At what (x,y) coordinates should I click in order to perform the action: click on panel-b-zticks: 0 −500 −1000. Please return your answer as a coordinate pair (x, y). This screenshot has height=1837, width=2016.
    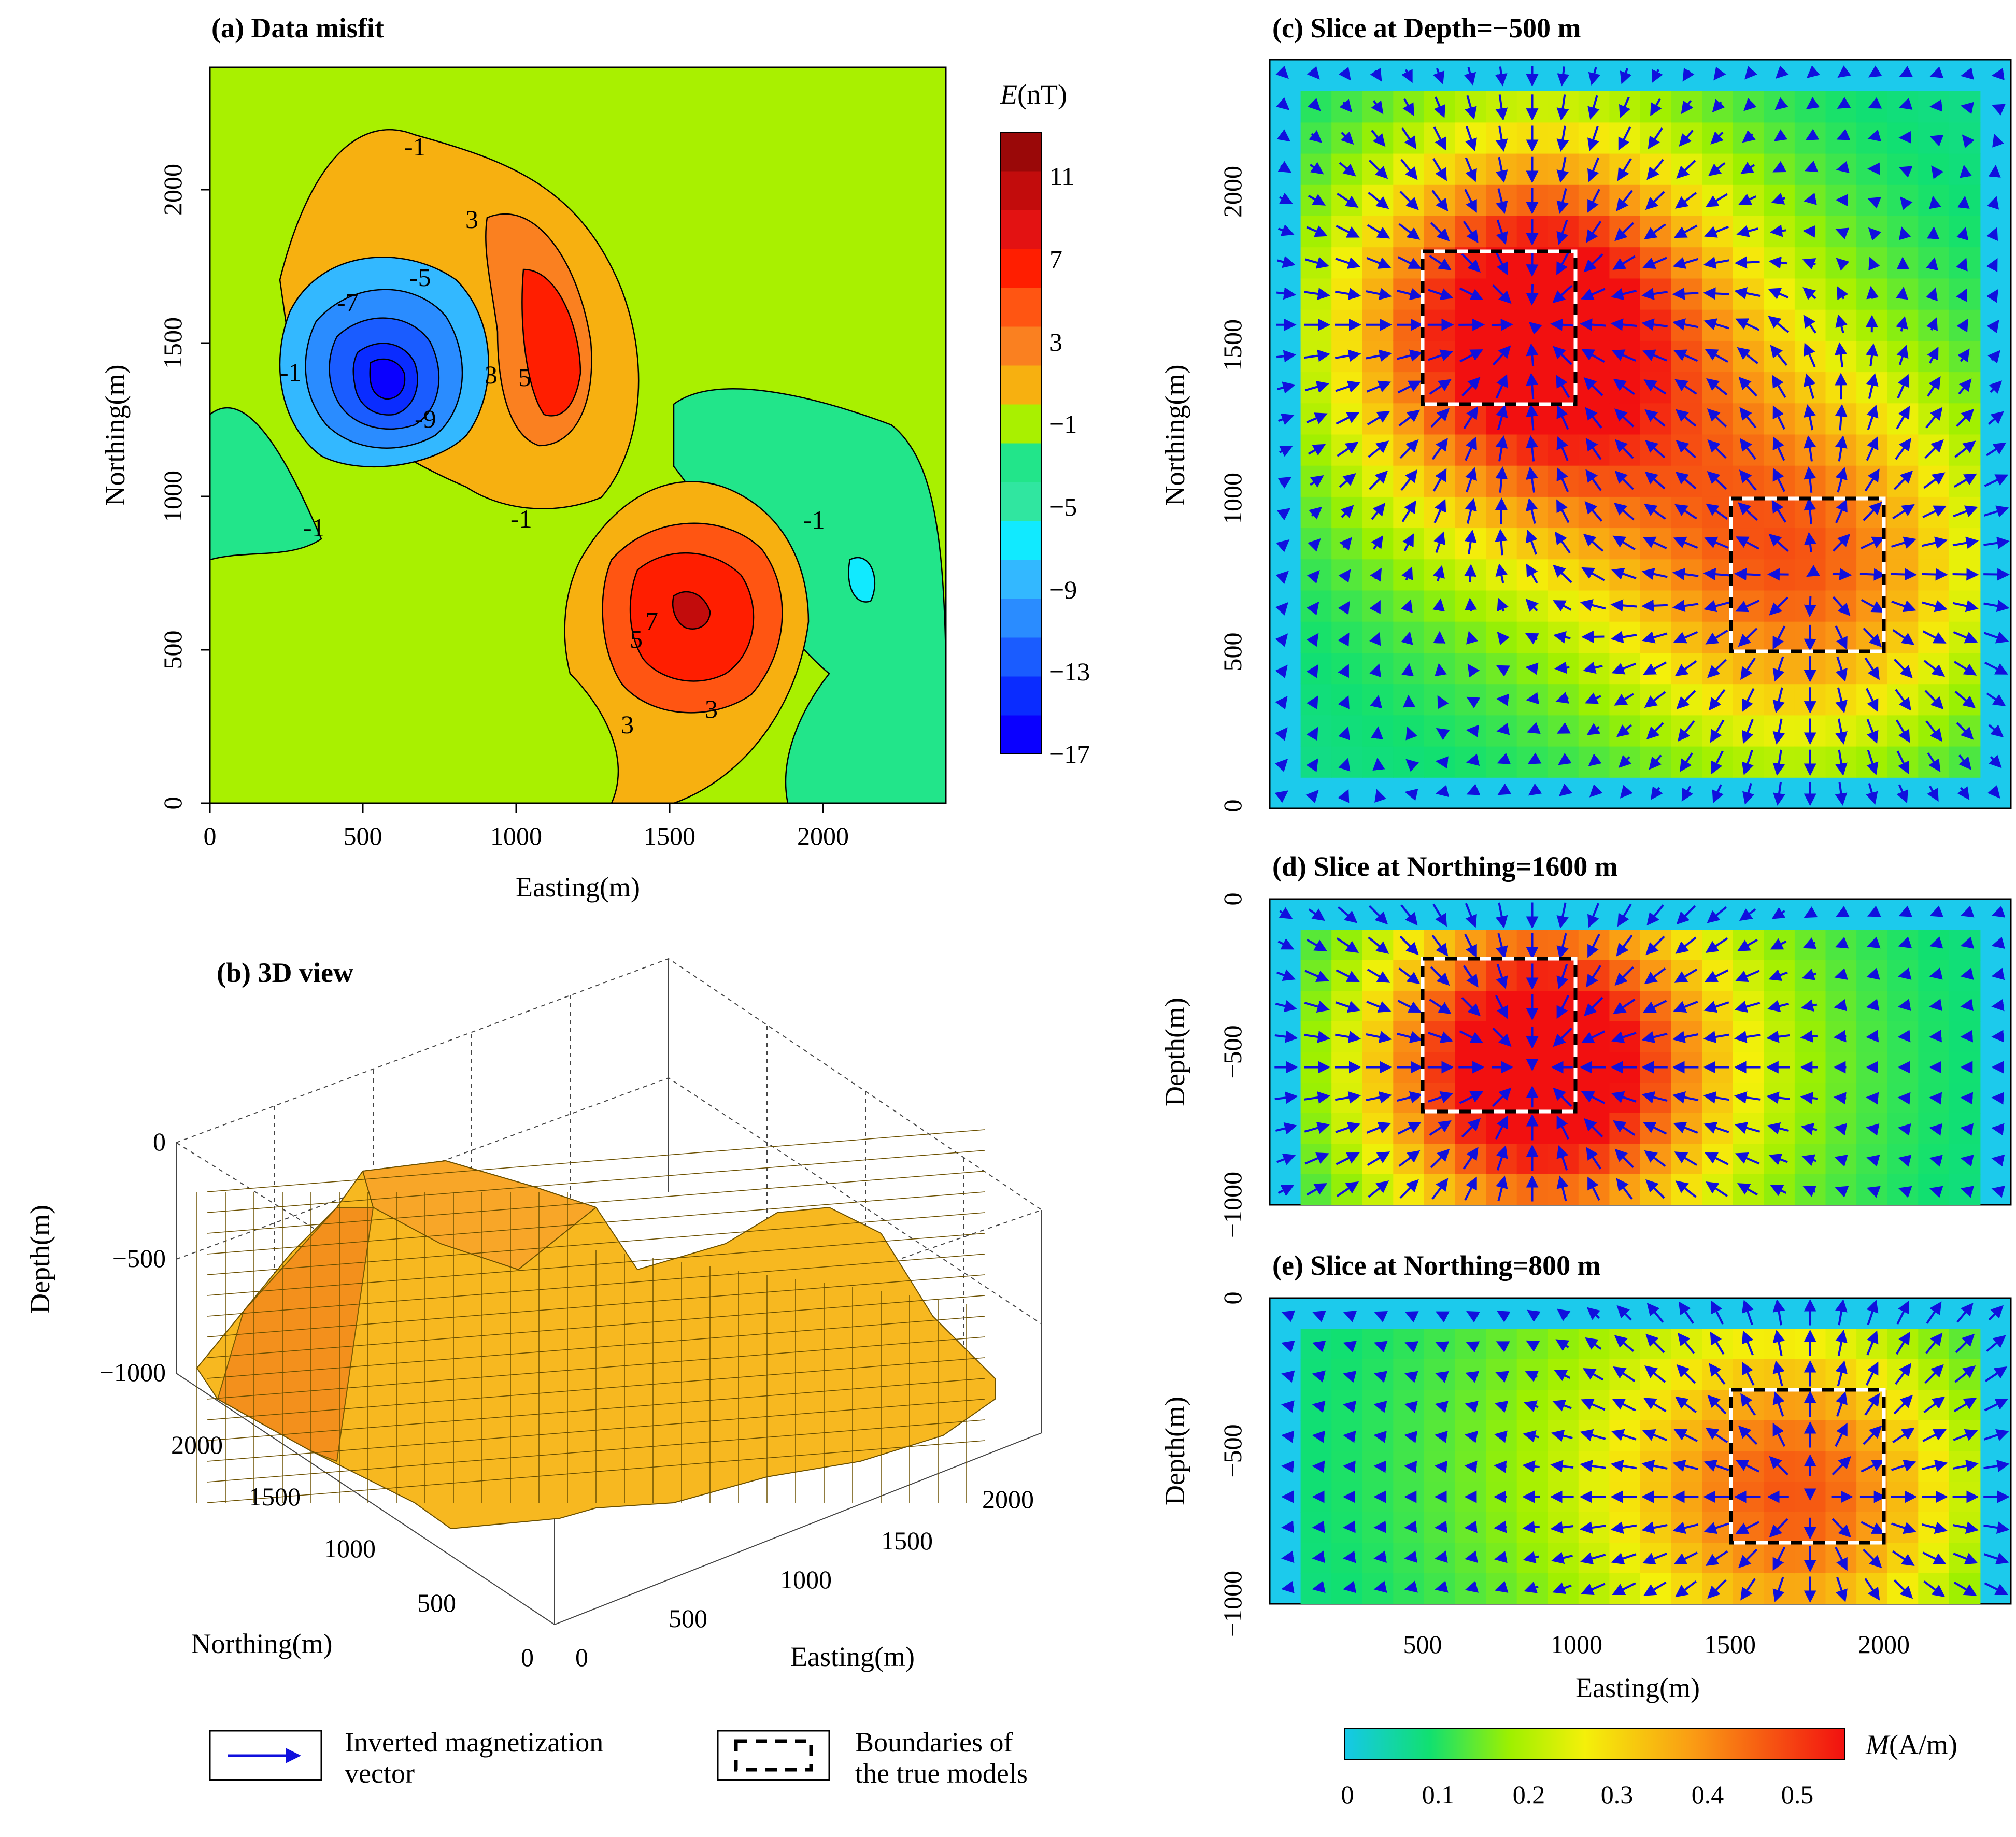
    Looking at the image, I should click on (133, 1257).